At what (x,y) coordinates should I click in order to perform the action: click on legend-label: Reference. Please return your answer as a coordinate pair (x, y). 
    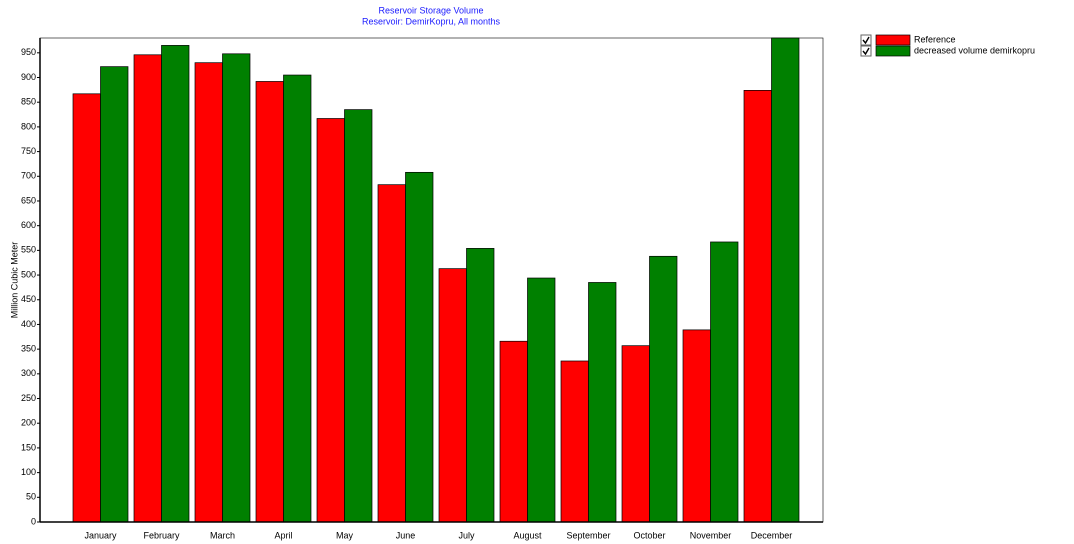
    Looking at the image, I should click on (935, 39).